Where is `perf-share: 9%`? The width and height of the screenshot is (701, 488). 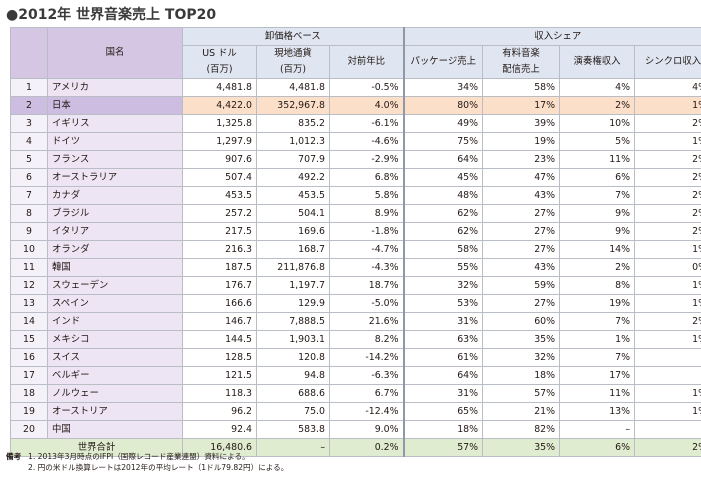
perf-share: 9% is located at coordinates (597, 213).